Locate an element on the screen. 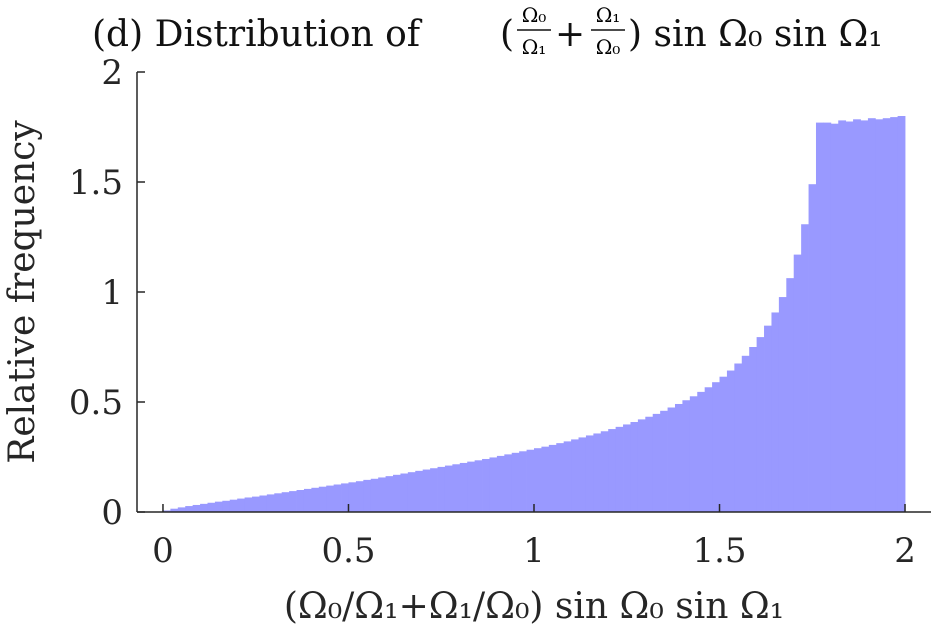  x-axis-ticks: 0 0.5 1 1.5 2 is located at coordinates (534, 537).